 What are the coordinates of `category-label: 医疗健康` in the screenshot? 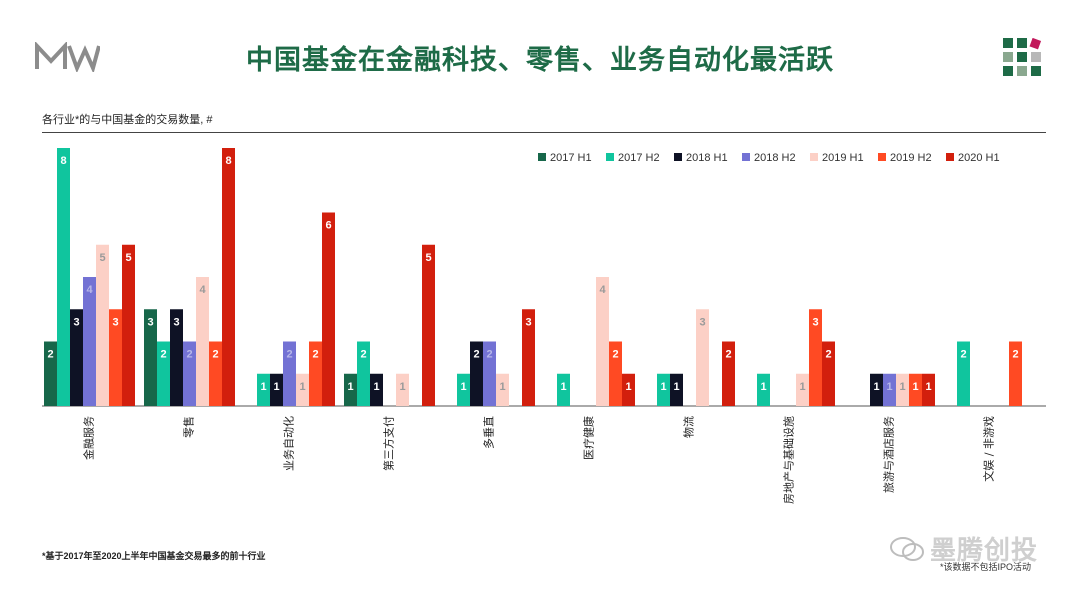 It's located at (589, 438).